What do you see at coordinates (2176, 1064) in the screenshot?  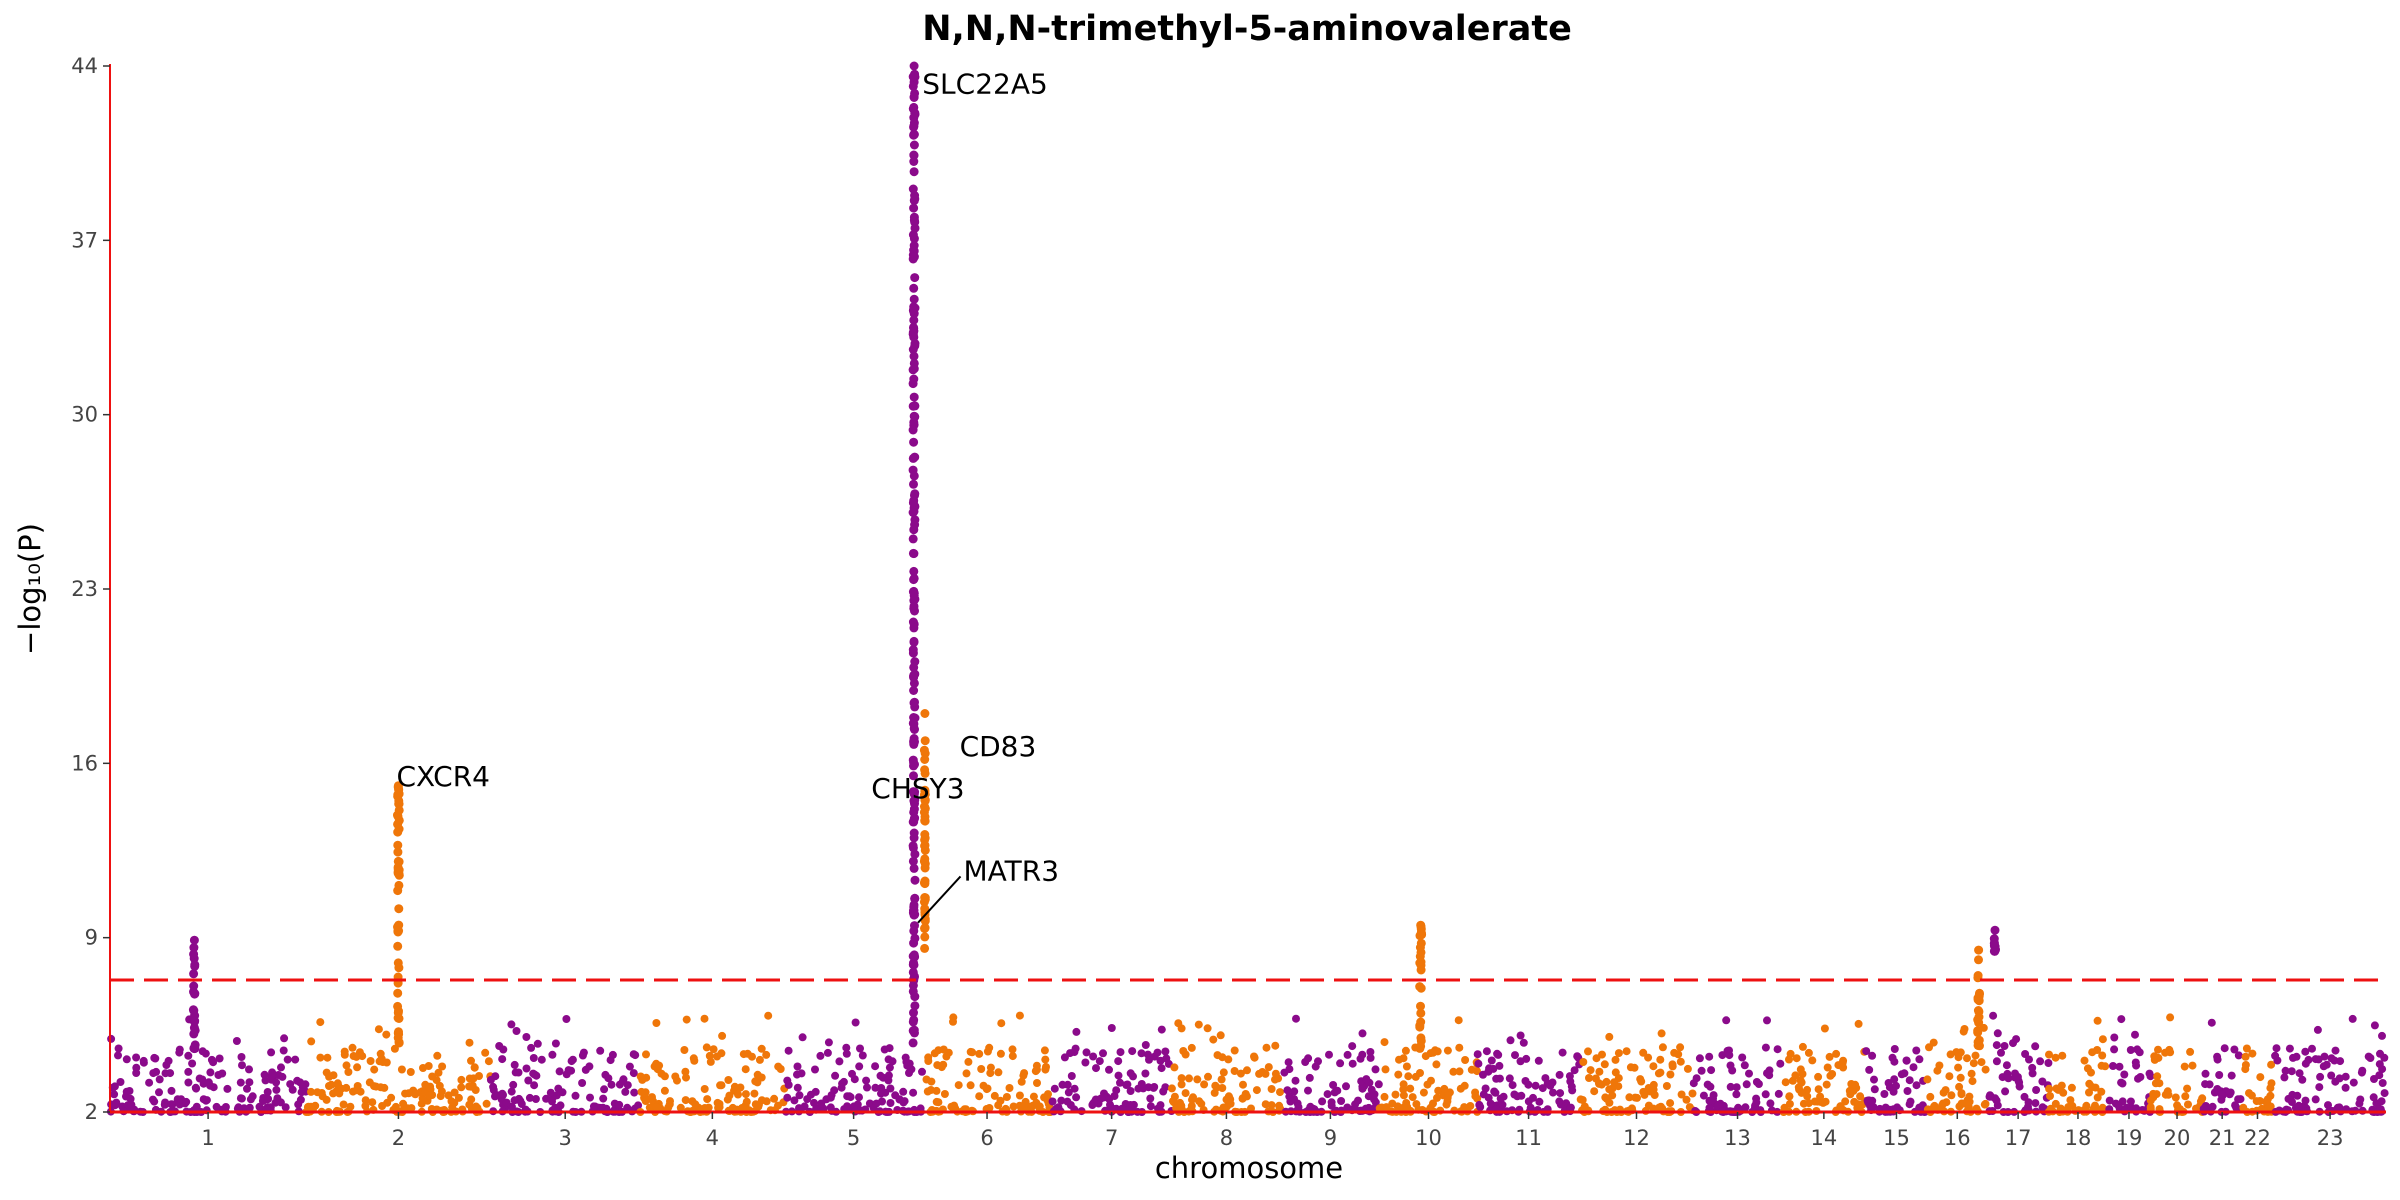 I see `chromosome-20-points` at bounding box center [2176, 1064].